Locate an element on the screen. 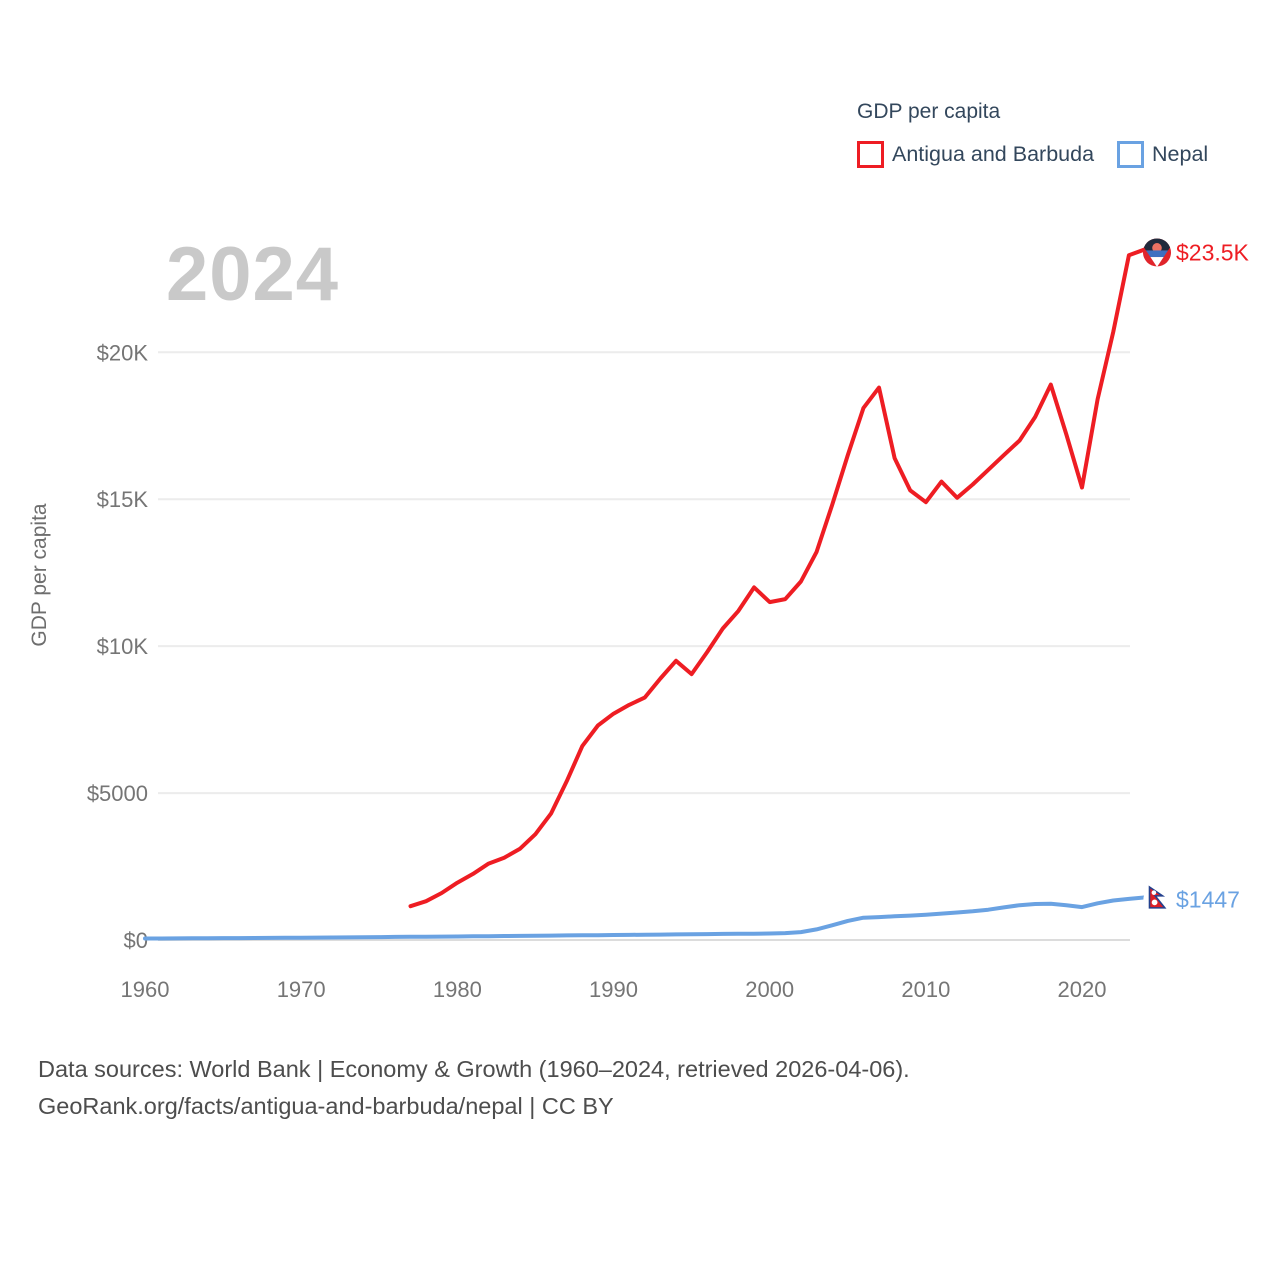  nepal-series-swatch-icon is located at coordinates (1131, 154).